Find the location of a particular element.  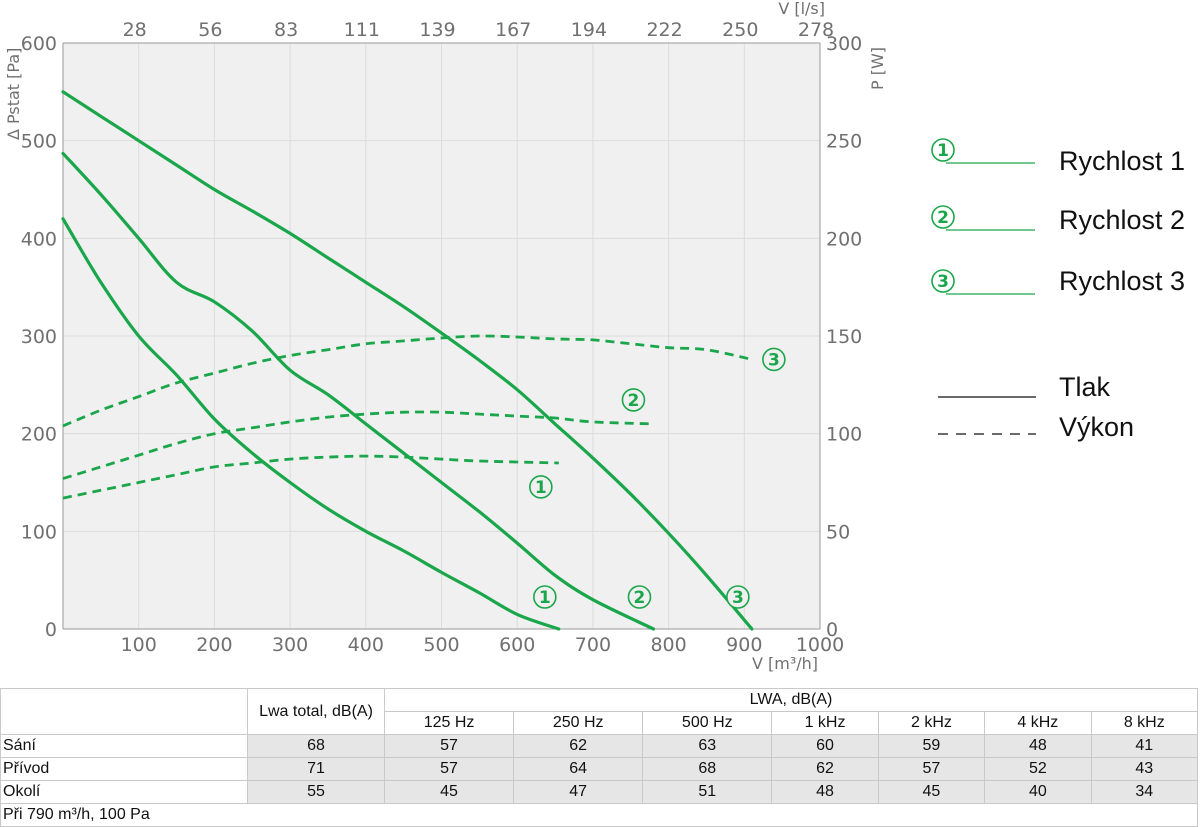

x2-tick-label: 139 is located at coordinates (437, 30).